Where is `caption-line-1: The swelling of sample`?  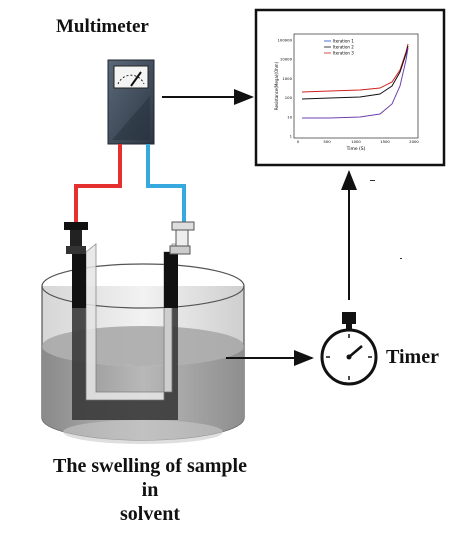
caption-line-1: The swelling of sample is located at coordinates (150, 466).